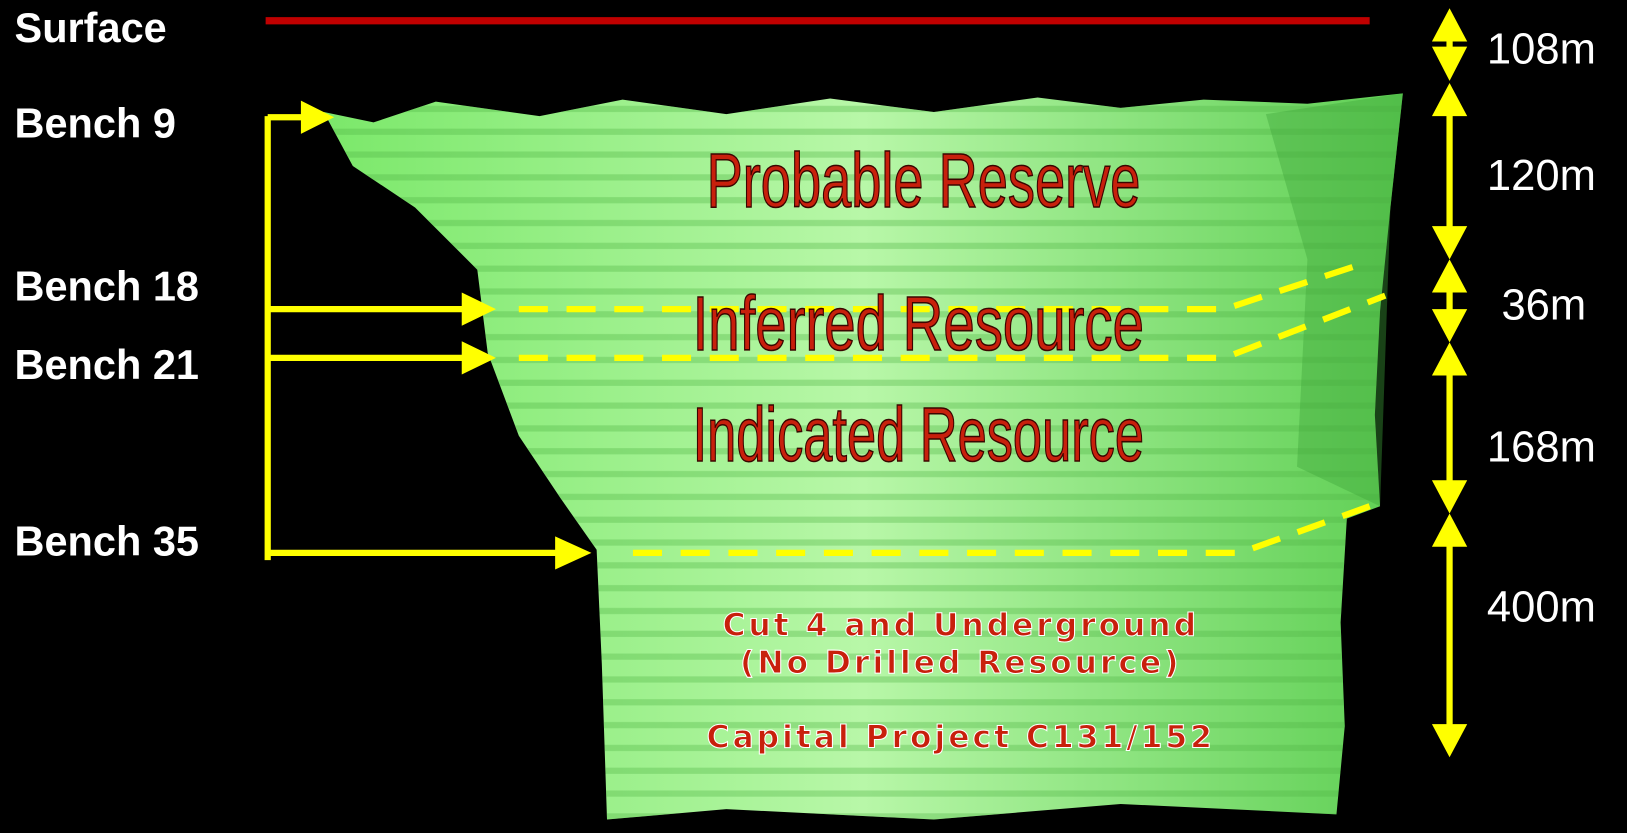 The image size is (1627, 833). What do you see at coordinates (961, 626) in the screenshot?
I see `note-line: Cut 4 and Underground` at bounding box center [961, 626].